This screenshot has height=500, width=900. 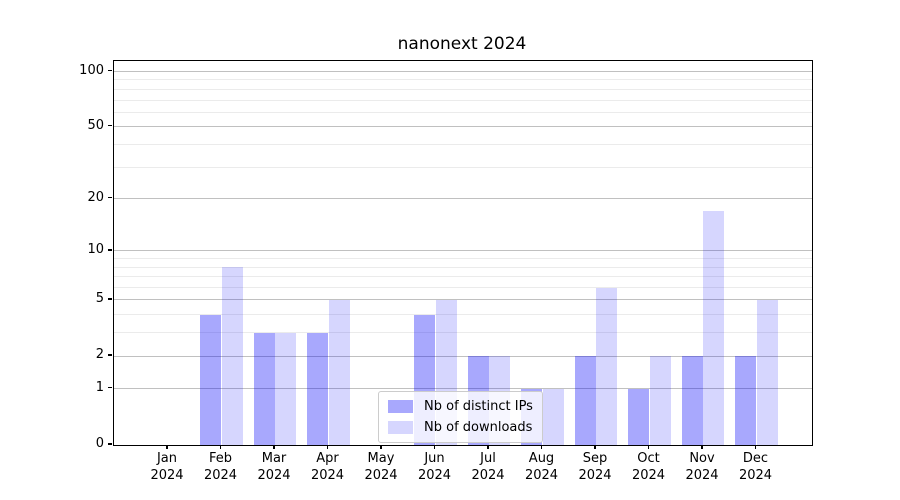 I want to click on x-tick-label: Dec 2024, so click(x=755, y=467).